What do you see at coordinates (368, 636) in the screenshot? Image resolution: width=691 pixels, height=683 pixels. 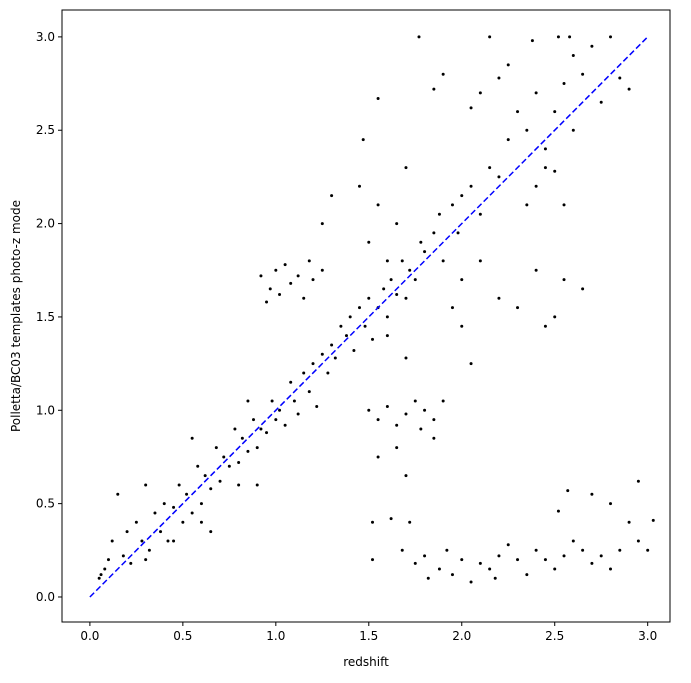 I see `x-tick-label: 1.5` at bounding box center [368, 636].